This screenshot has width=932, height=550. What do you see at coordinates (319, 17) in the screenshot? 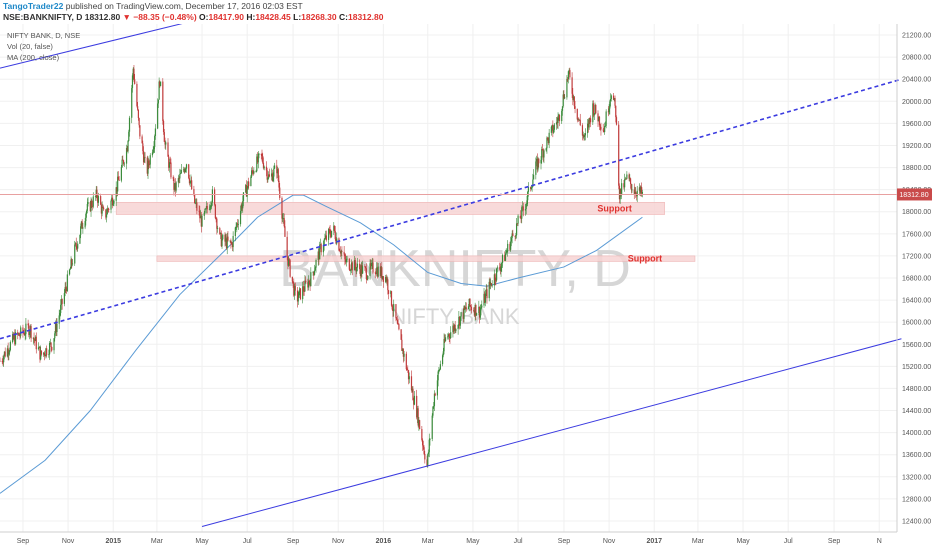
I see `low-value: 18268.30` at bounding box center [319, 17].